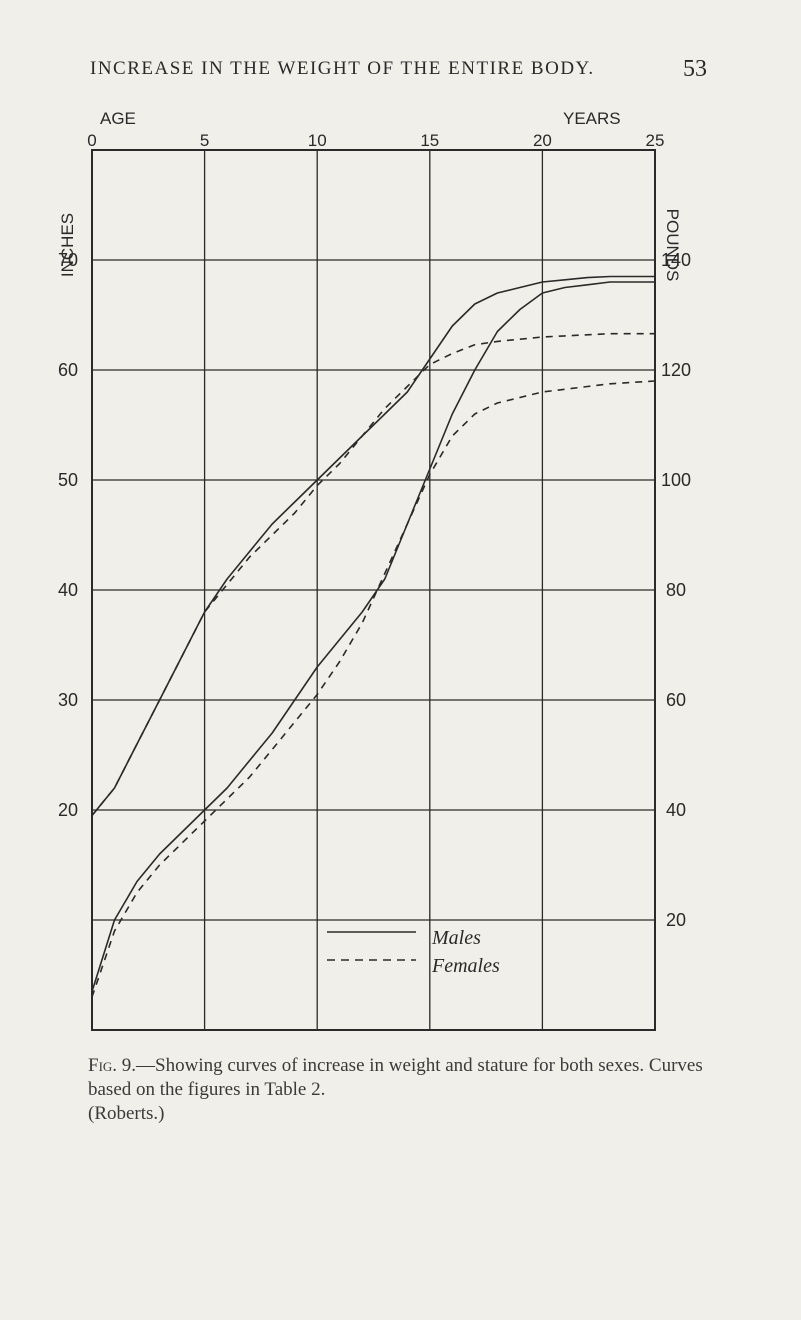 This screenshot has height=1320, width=801. Describe the element at coordinates (676, 920) in the screenshot. I see `y-right-tick-label: 20` at that location.